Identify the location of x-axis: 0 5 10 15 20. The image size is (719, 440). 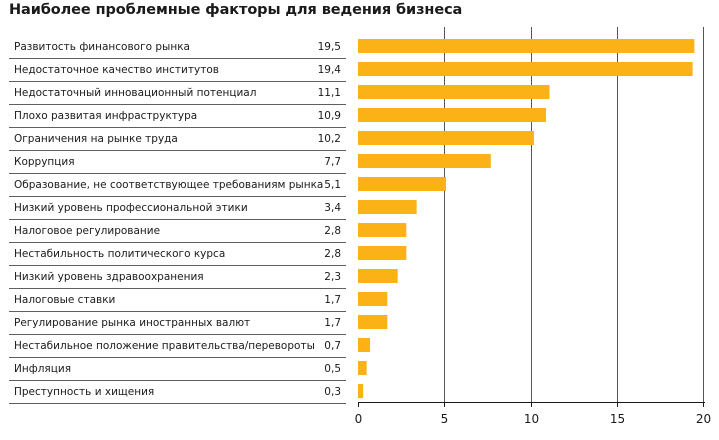
(533, 414).